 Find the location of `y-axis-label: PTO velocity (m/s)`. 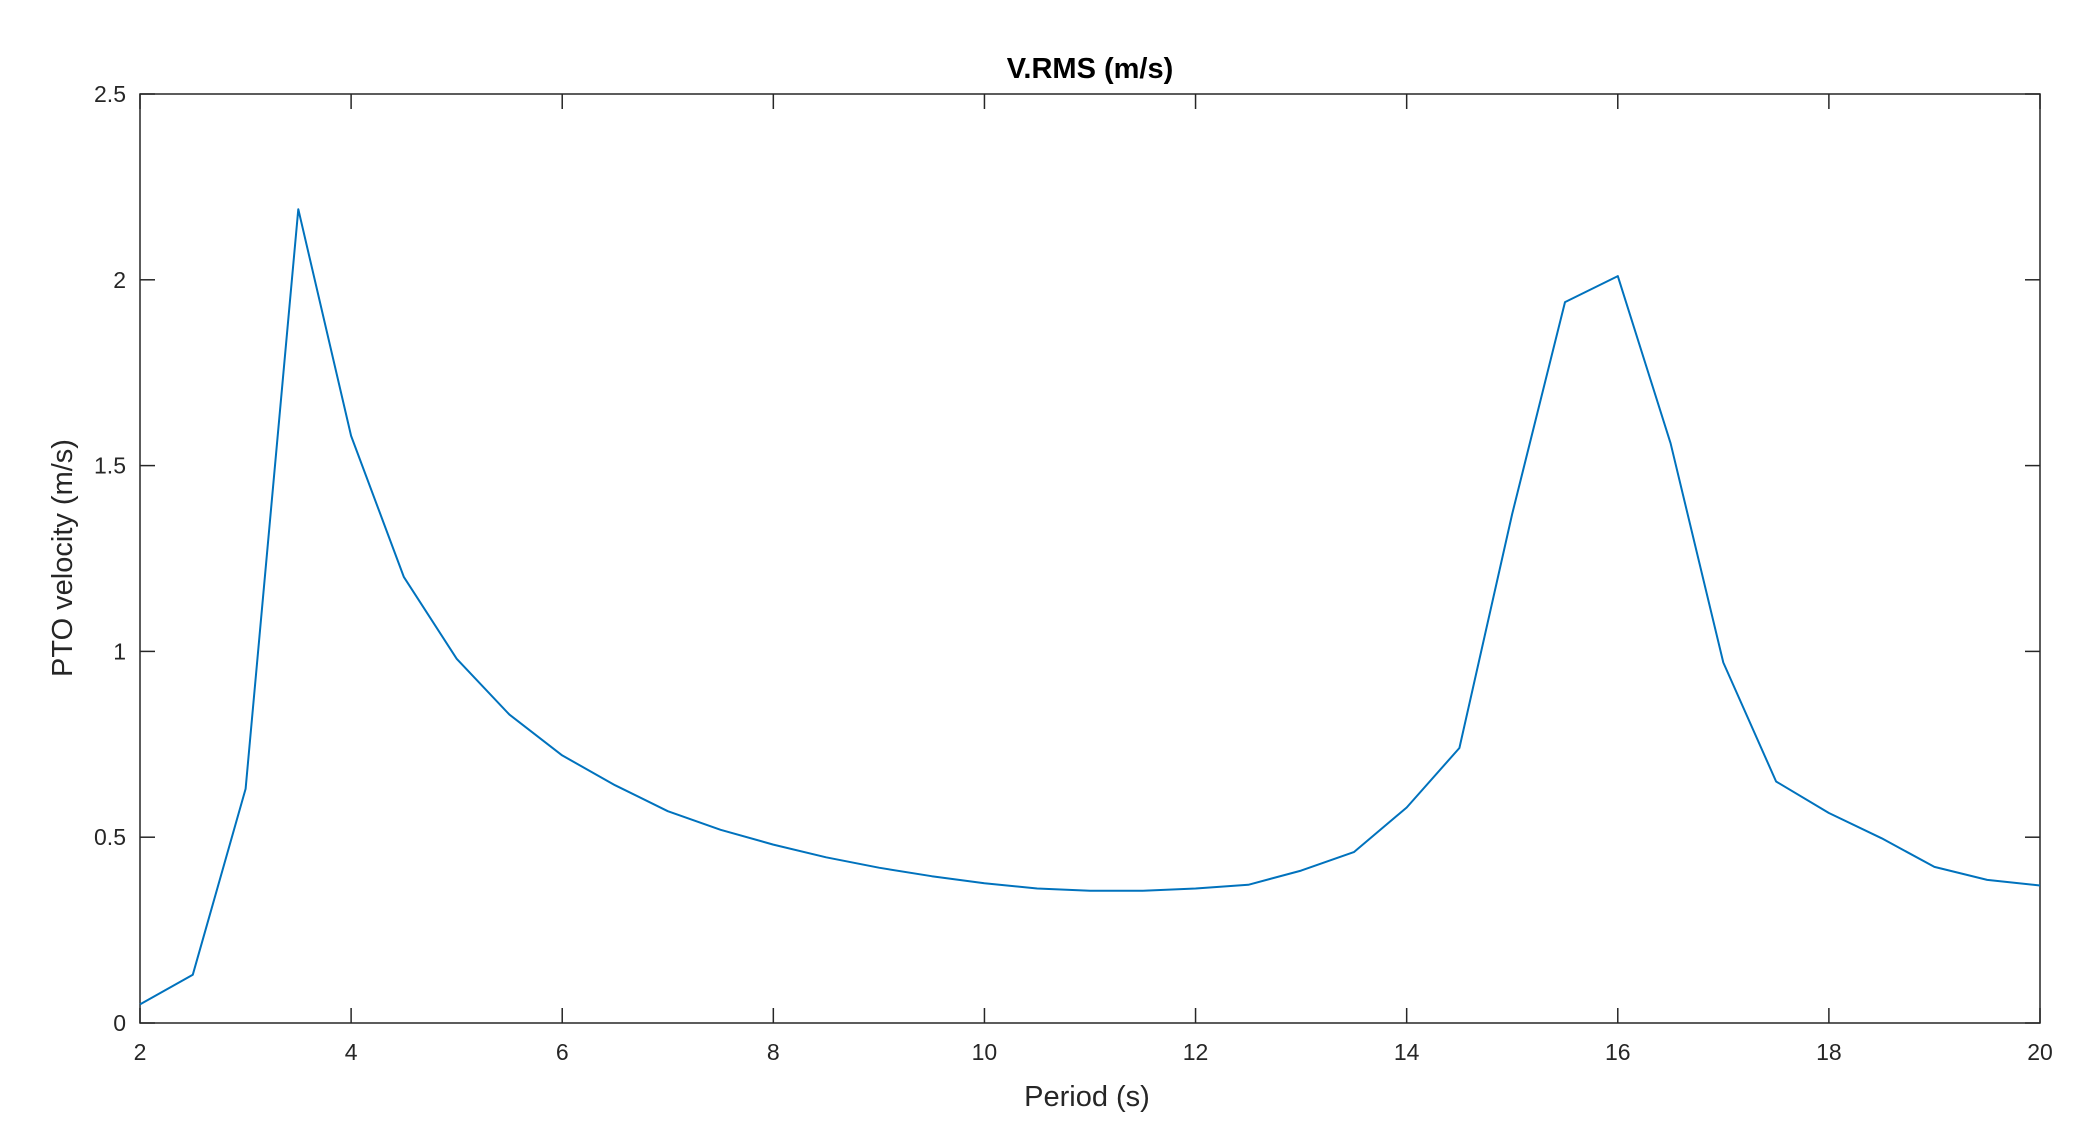

y-axis-label: PTO velocity (m/s) is located at coordinates (63, 558).